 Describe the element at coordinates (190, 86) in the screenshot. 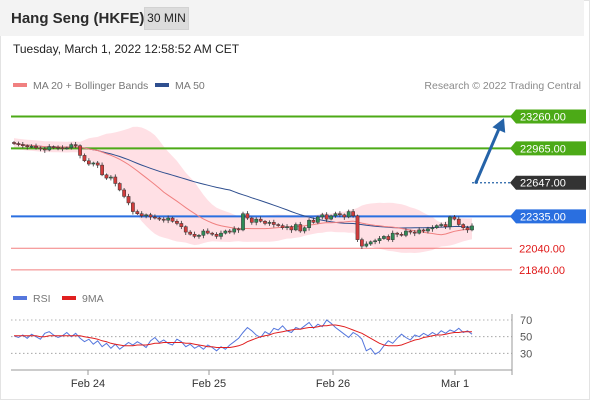

I see `legend-ma50-label: MA 50` at that location.